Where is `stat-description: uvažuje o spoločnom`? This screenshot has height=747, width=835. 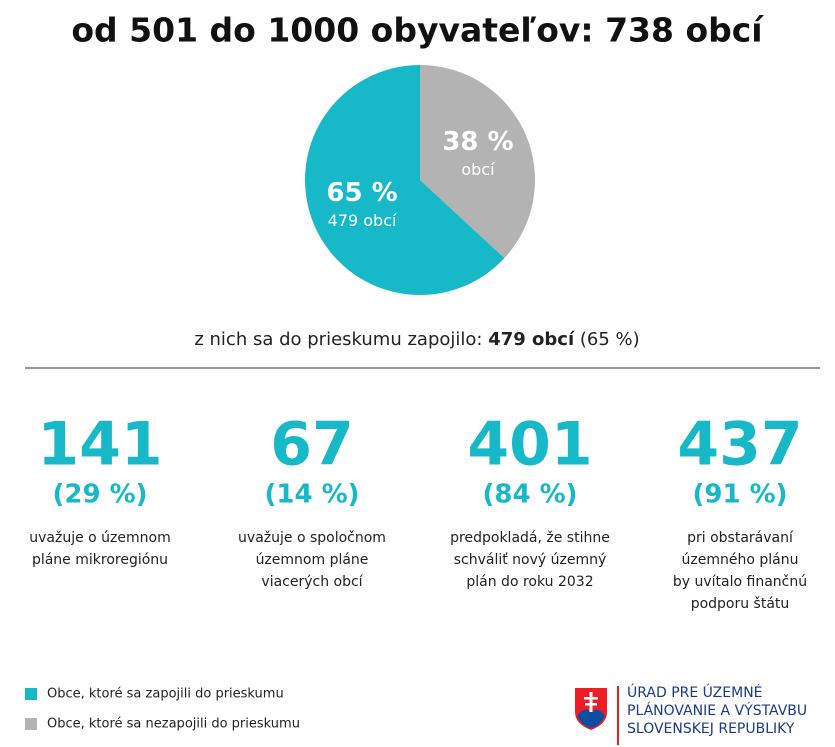 stat-description: uvažuje o spoločnom is located at coordinates (312, 538).